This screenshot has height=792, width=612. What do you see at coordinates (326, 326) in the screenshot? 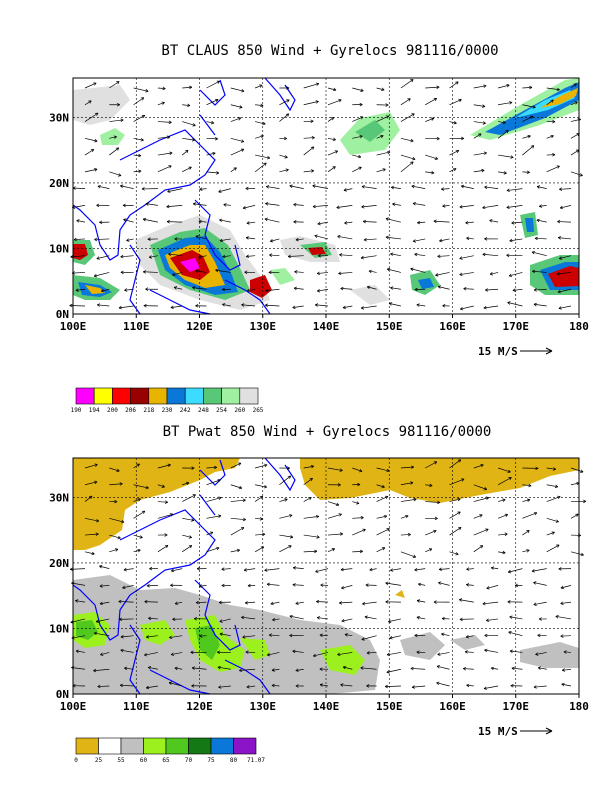
I see `x-tick-label: 140E` at bounding box center [326, 326].